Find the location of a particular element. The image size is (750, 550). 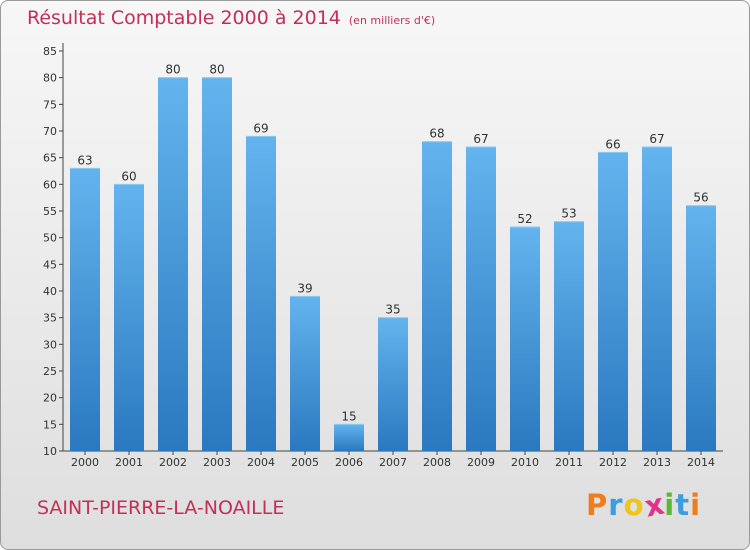

chart-subtitle: (en milliers d'€) is located at coordinates (392, 20).